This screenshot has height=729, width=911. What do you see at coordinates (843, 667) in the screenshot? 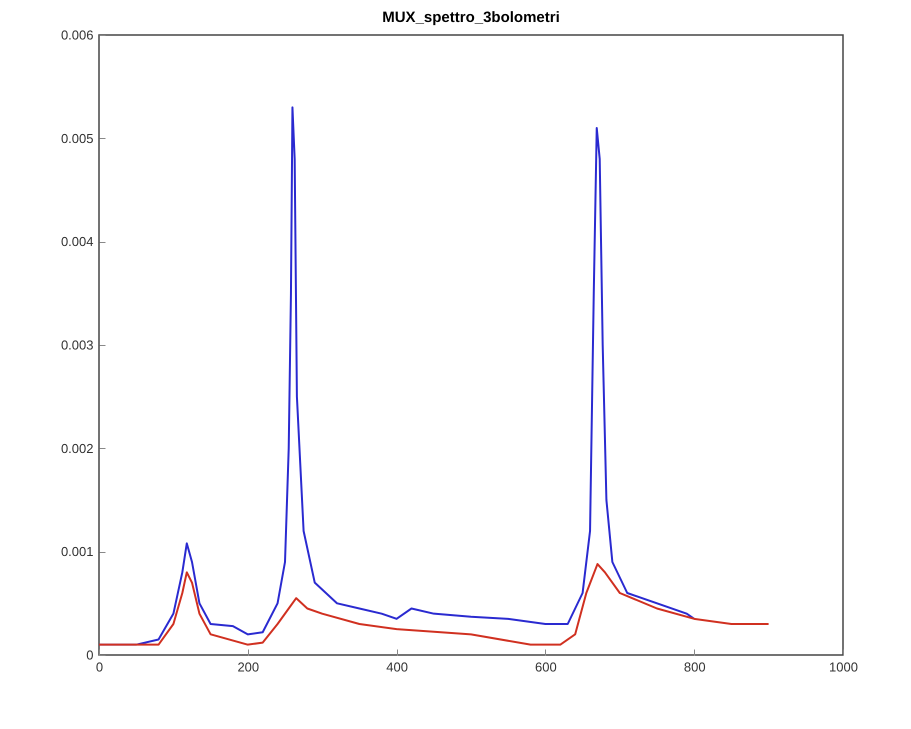
I see `x-tick-label: 1000` at bounding box center [843, 667].